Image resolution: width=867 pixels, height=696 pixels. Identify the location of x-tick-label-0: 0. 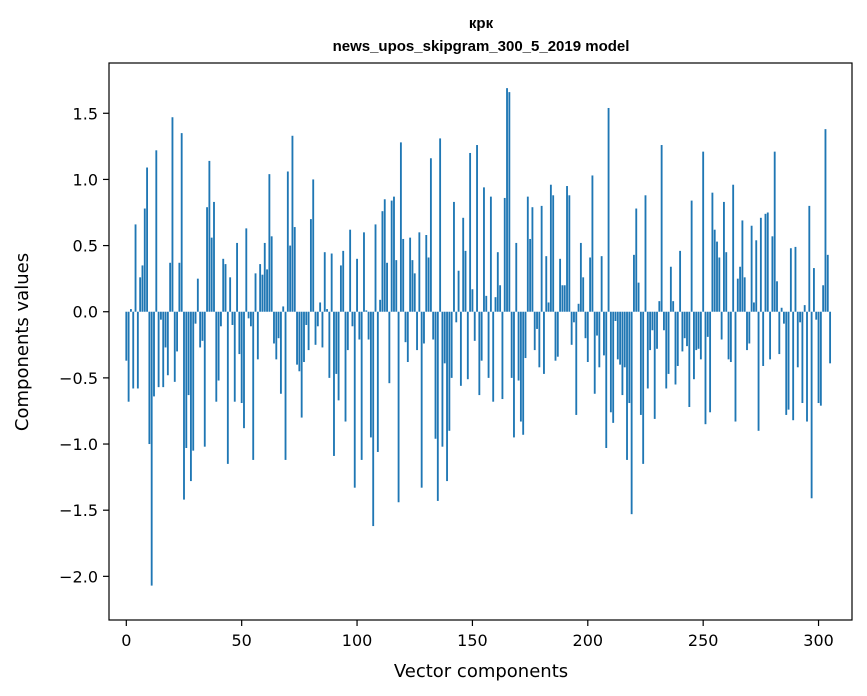
(126, 640).